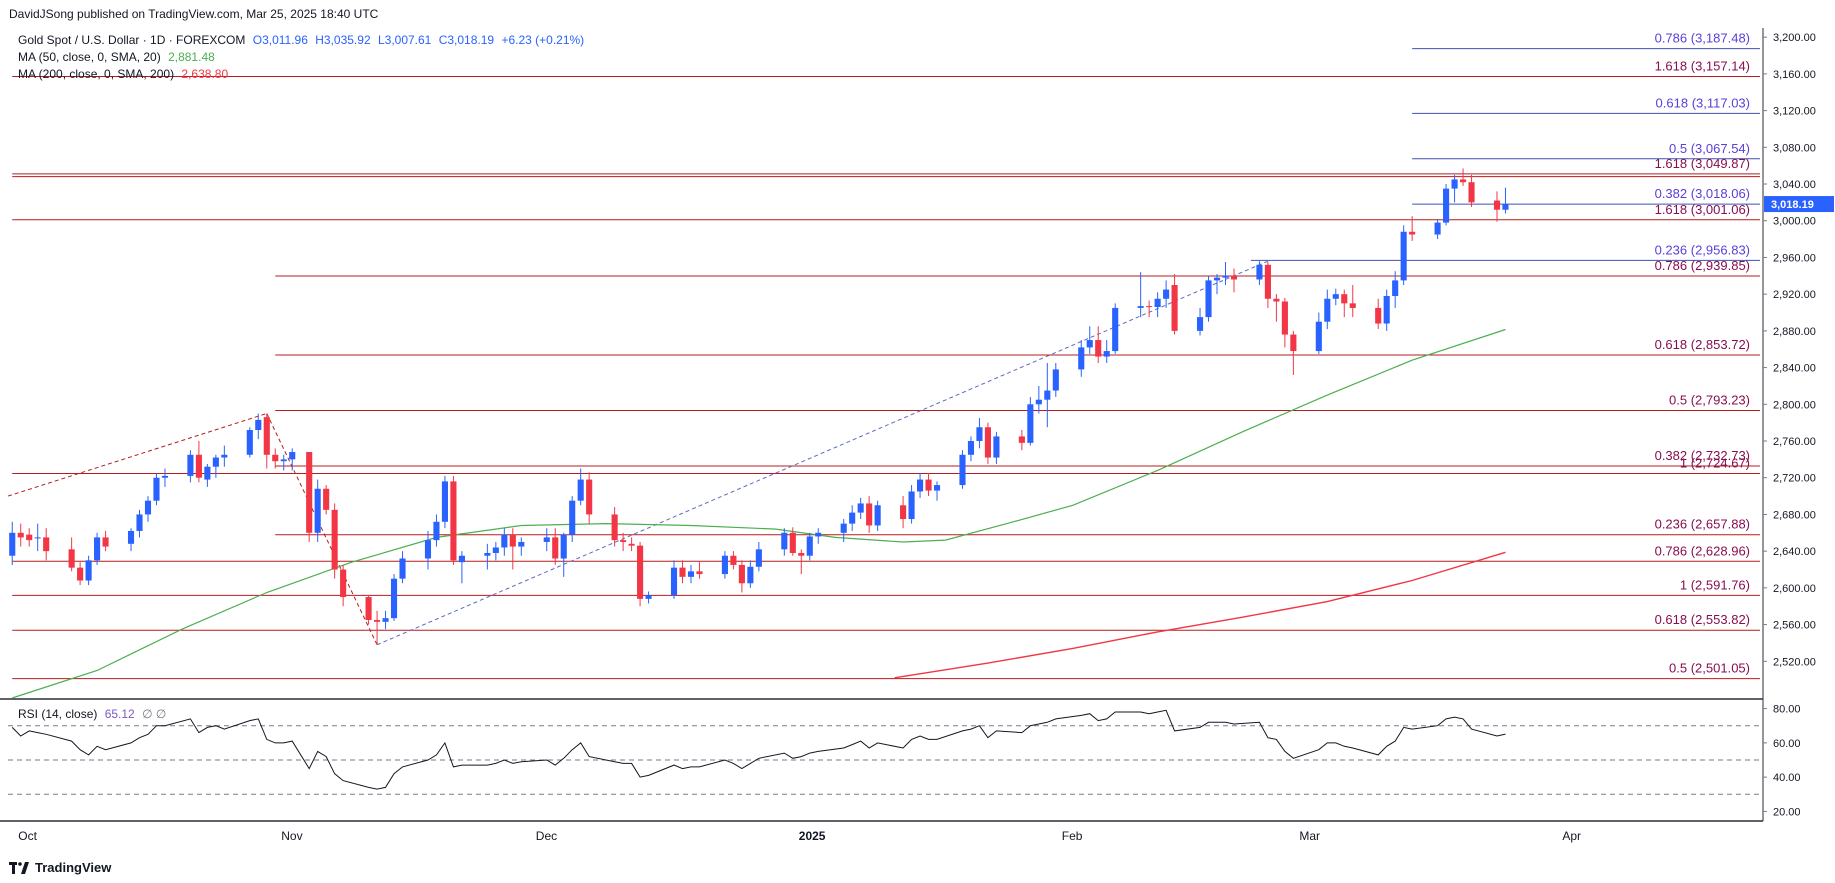 The width and height of the screenshot is (1835, 883). Describe the element at coordinates (1794, 148) in the screenshot. I see `price-tick-label: 3,080.00` at that location.